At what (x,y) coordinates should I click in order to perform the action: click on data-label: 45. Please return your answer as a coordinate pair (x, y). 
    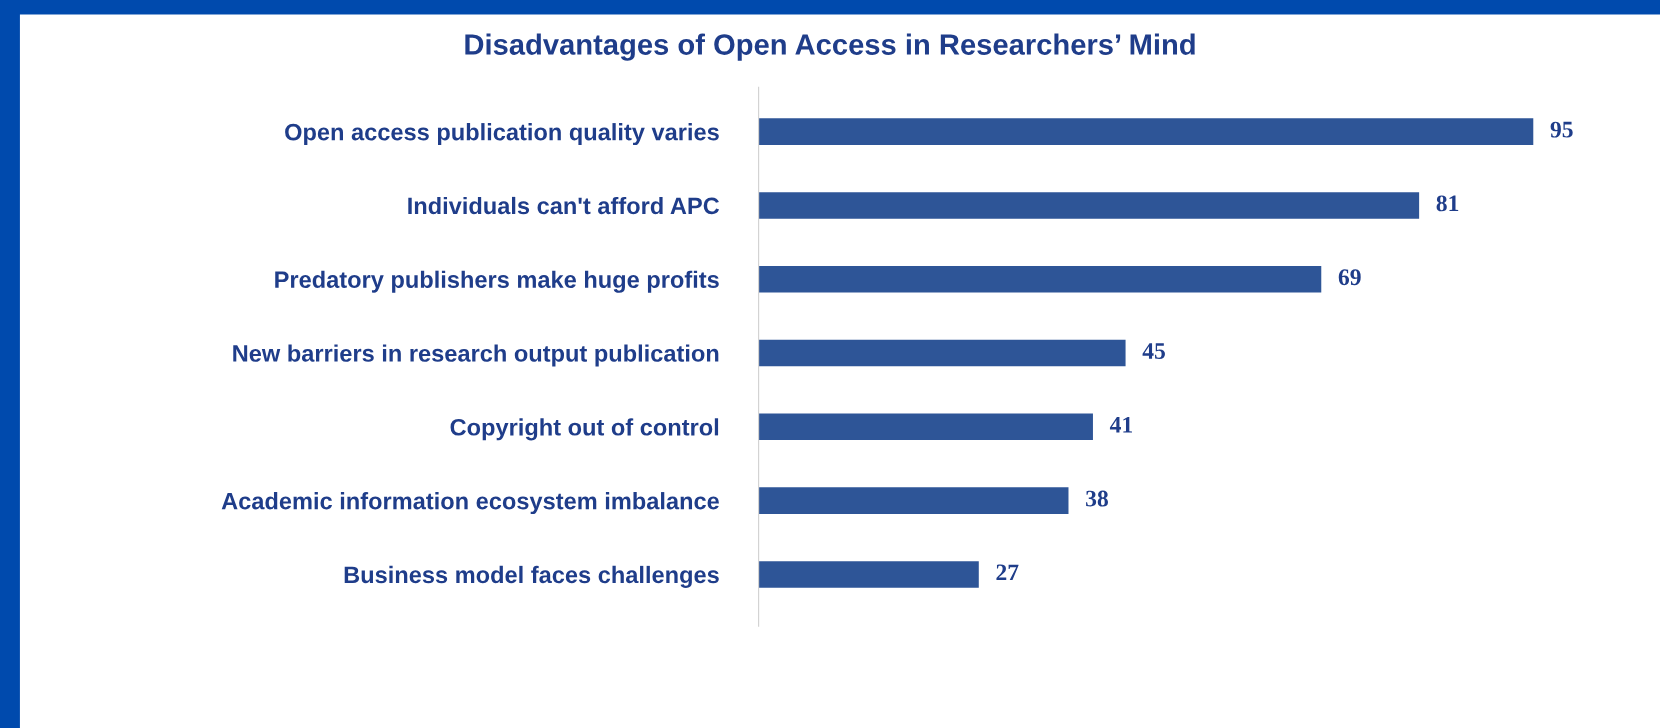
    Looking at the image, I should click on (1153, 351).